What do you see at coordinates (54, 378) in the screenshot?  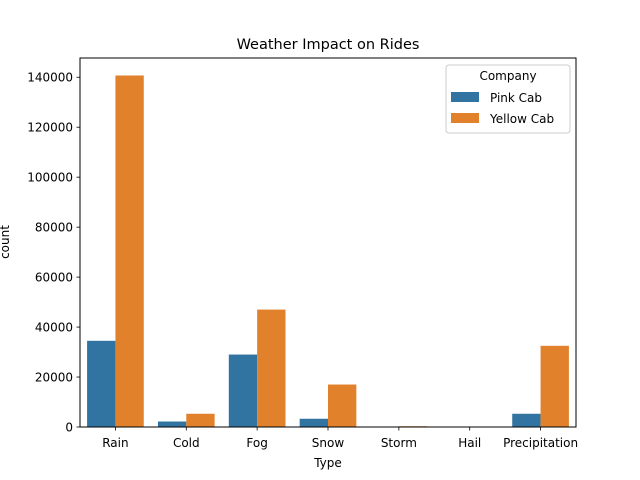 I see `y-tick-label: 20000` at bounding box center [54, 378].